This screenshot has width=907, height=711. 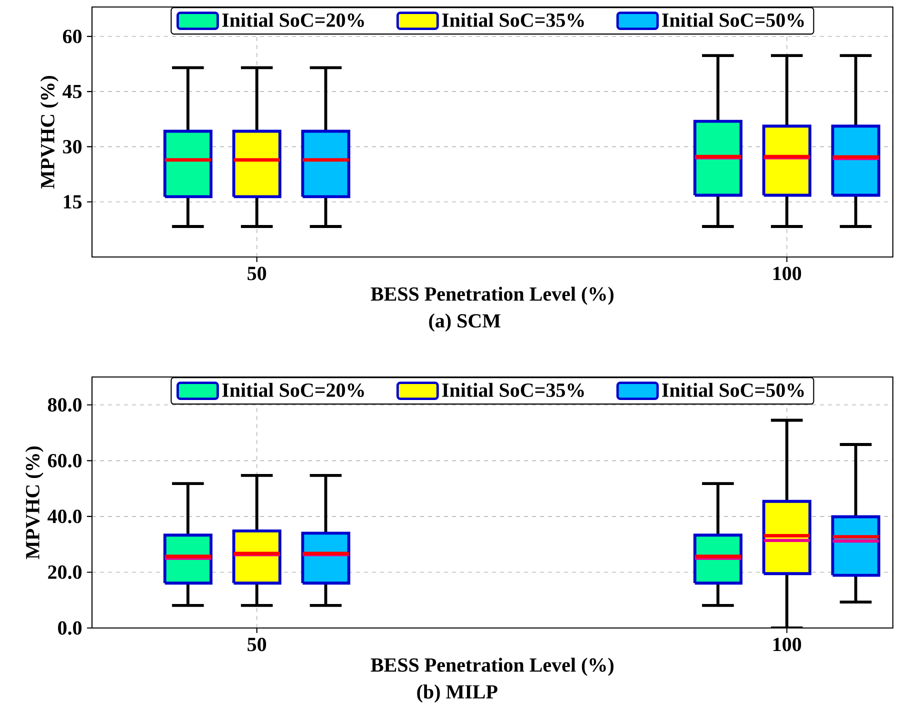 What do you see at coordinates (65, 461) in the screenshot?
I see `y-tick-label: 60.0` at bounding box center [65, 461].